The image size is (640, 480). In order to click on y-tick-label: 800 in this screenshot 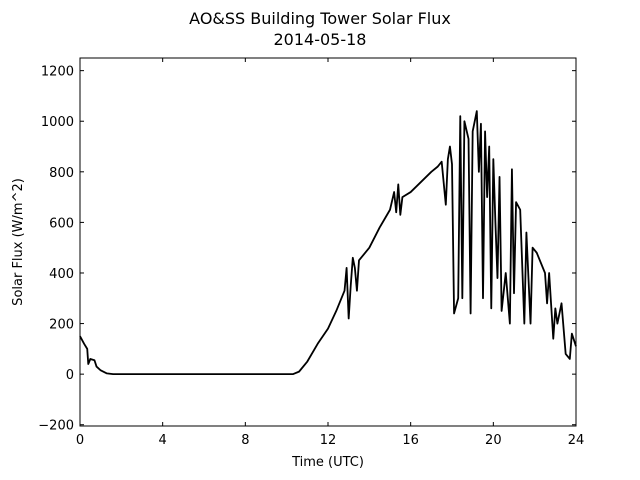, I will do `click(61, 173)`.